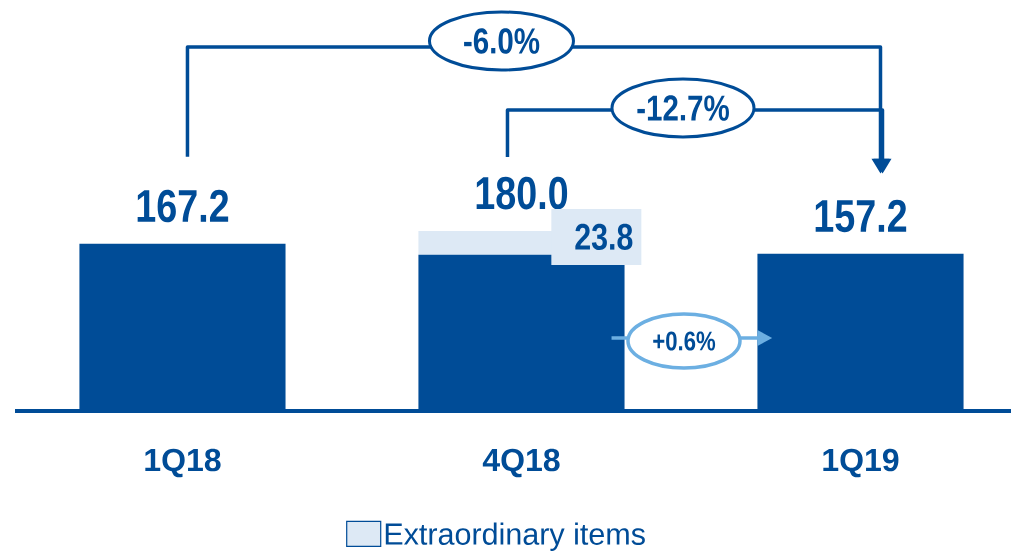 Image resolution: width=1011 pixels, height=557 pixels. Describe the element at coordinates (684, 341) in the screenshot. I see `annotation: +0.6%` at that location.